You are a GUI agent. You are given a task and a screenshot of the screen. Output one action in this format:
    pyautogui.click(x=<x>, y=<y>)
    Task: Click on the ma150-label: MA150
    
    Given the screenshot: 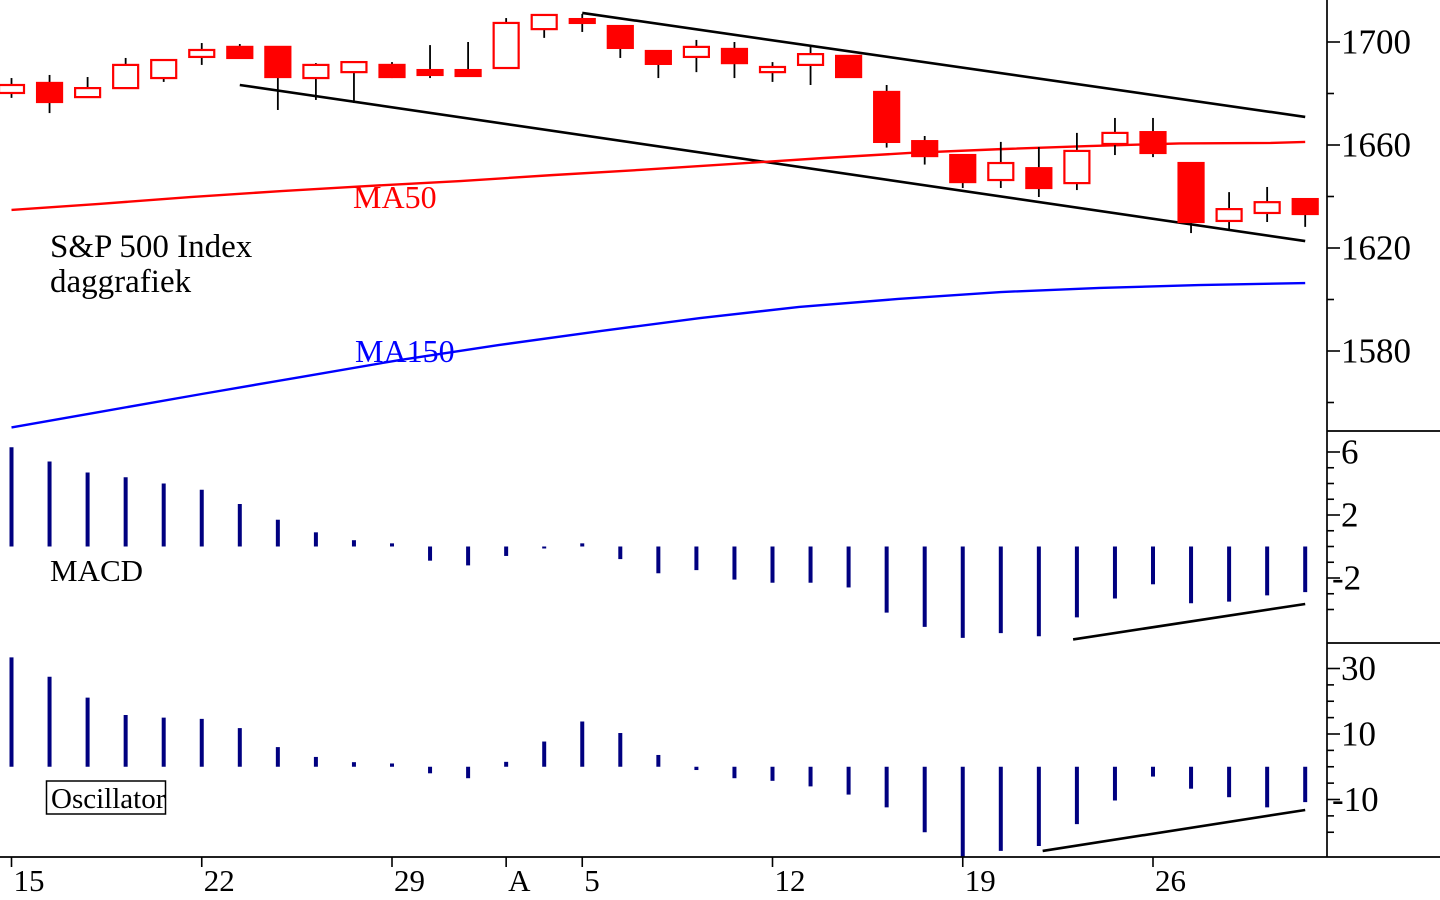 What is the action you would take?
    pyautogui.click(x=405, y=351)
    